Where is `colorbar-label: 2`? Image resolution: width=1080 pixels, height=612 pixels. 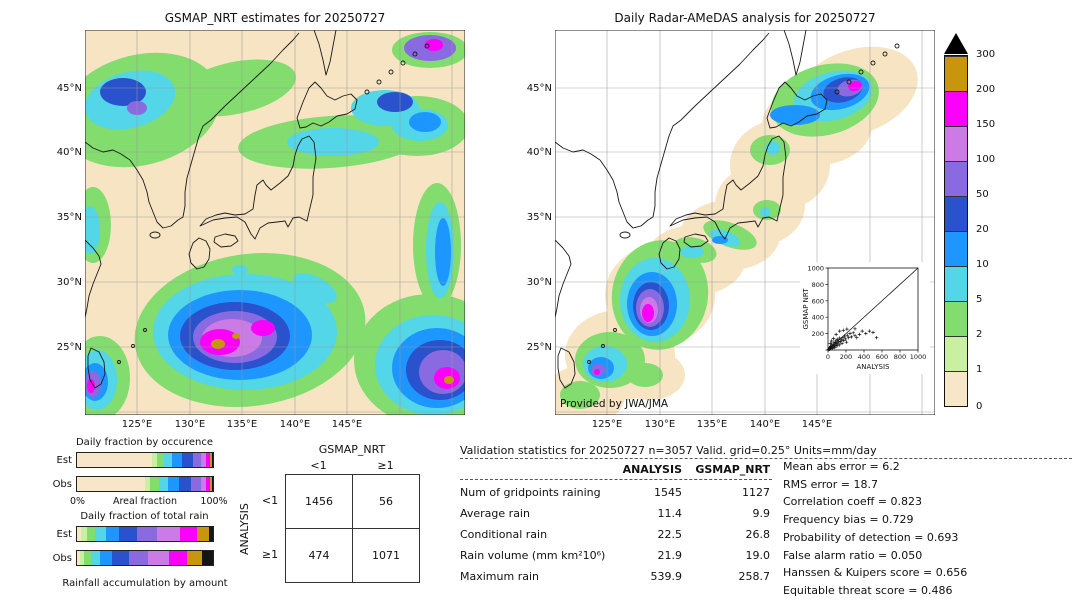
colorbar-label: 2 is located at coordinates (979, 334).